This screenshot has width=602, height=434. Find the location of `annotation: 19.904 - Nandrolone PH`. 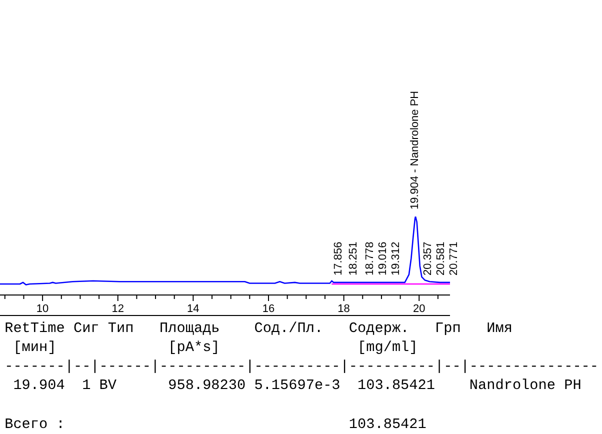

annotation: 19.904 - Nandrolone PH is located at coordinates (414, 150).